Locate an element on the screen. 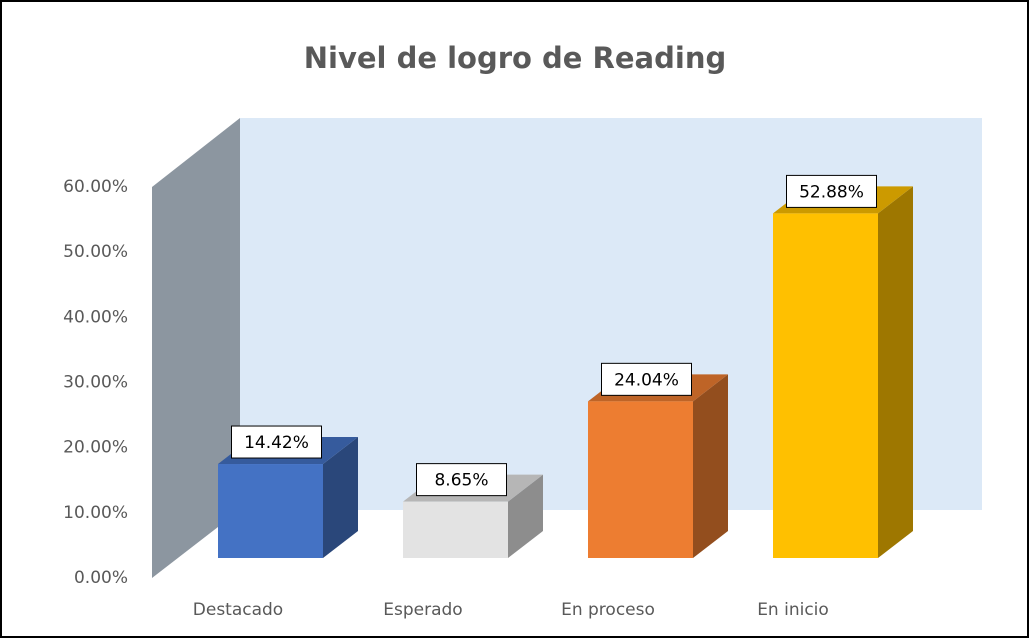  y-tick-label: 50.00% is located at coordinates (95, 252).